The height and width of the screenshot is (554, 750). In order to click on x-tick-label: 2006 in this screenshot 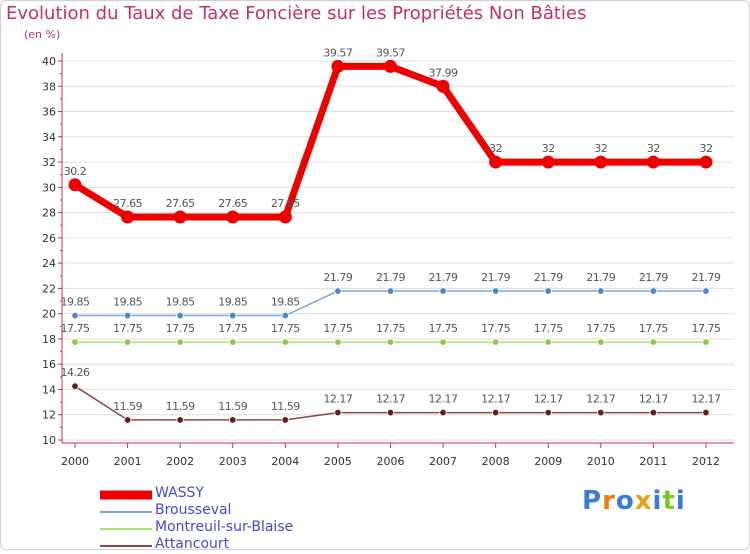, I will do `click(390, 461)`.